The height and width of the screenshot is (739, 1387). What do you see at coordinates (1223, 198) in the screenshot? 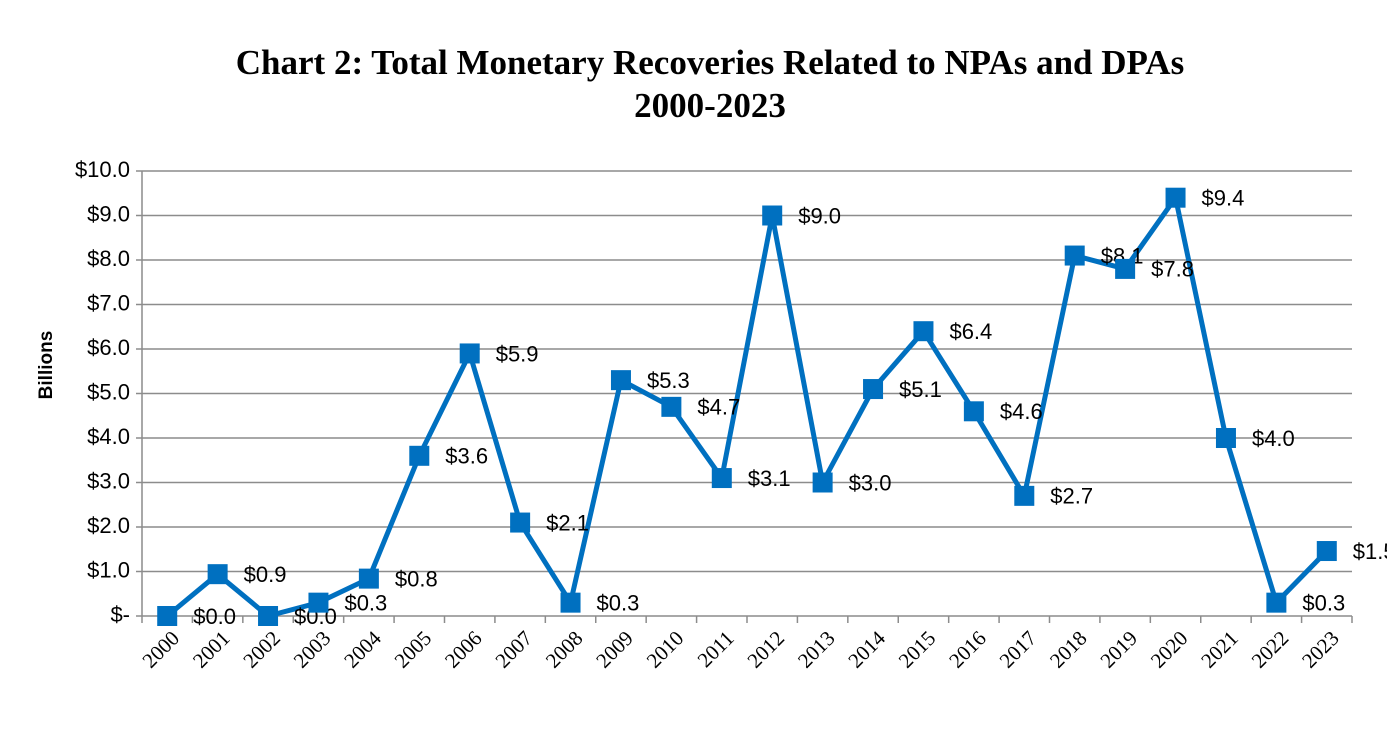
I see `data-label: $9.4` at bounding box center [1223, 198].